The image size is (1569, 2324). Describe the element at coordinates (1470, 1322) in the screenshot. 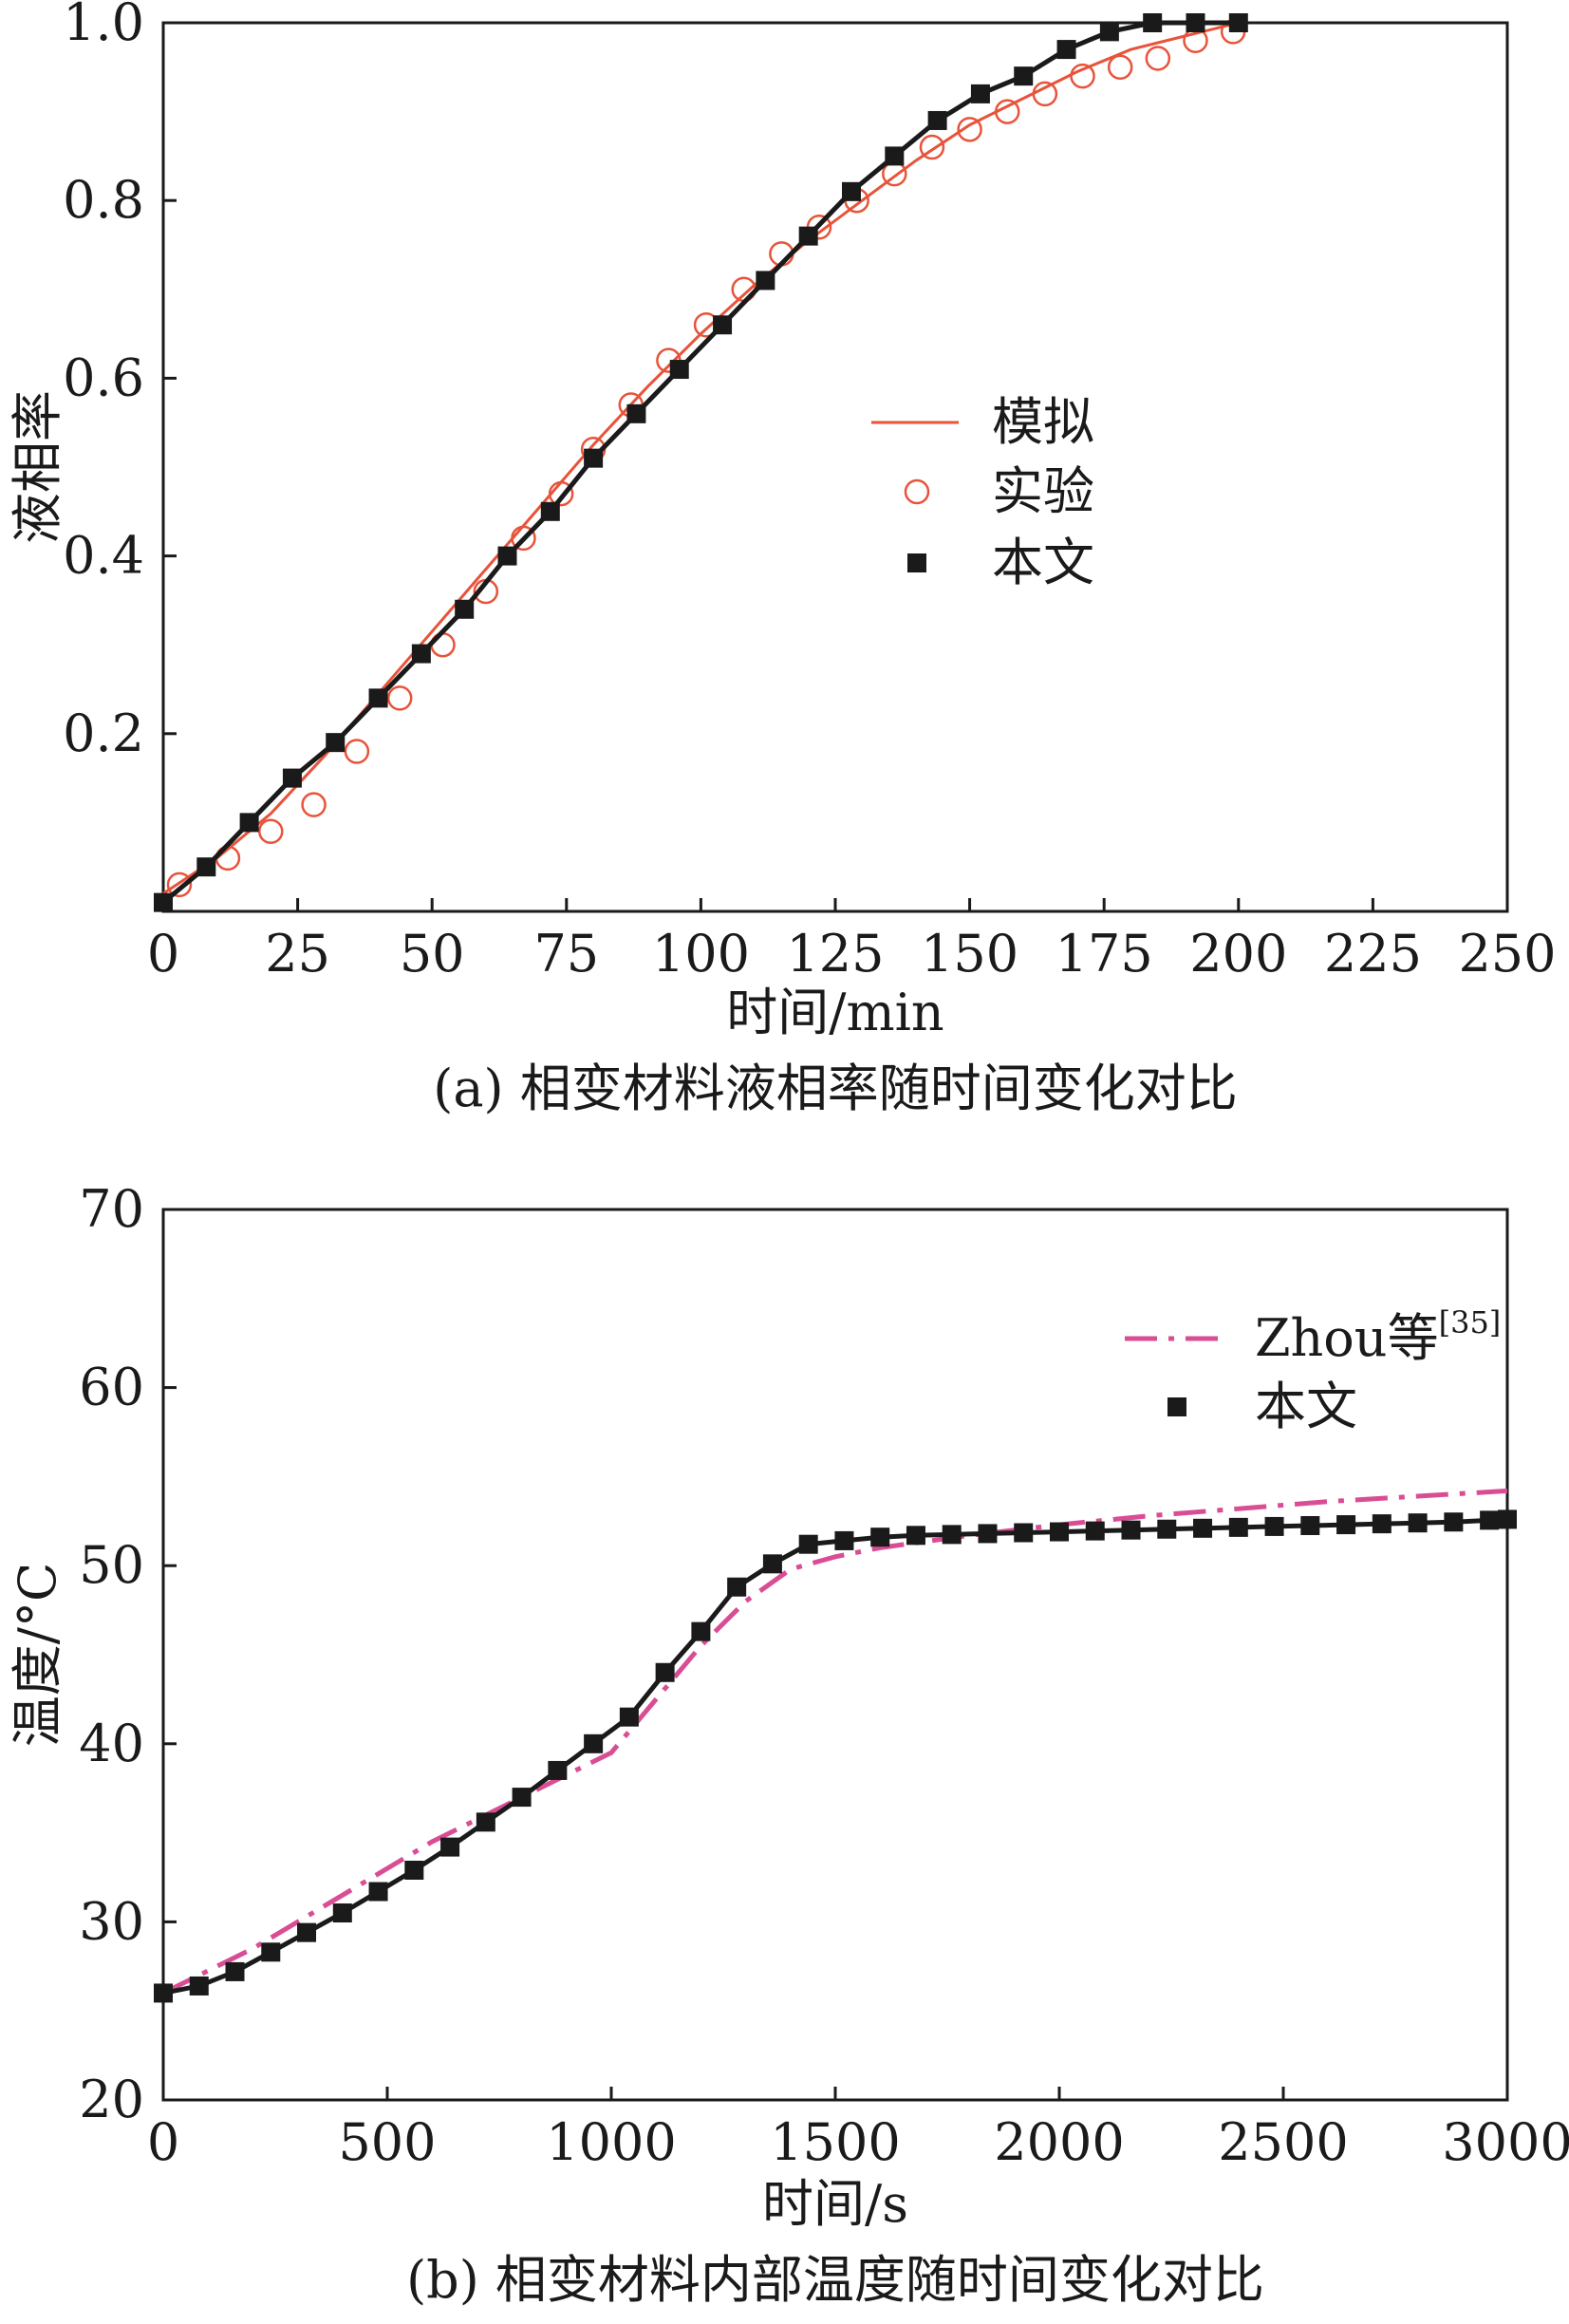

I see `legend-label-superscript: [35]` at that location.